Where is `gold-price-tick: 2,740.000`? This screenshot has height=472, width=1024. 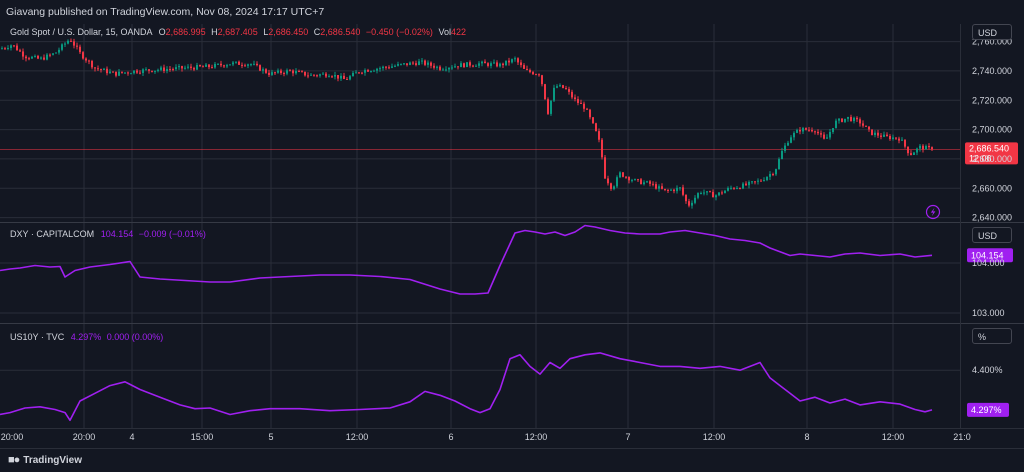 gold-price-tick: 2,740.000 is located at coordinates (992, 71).